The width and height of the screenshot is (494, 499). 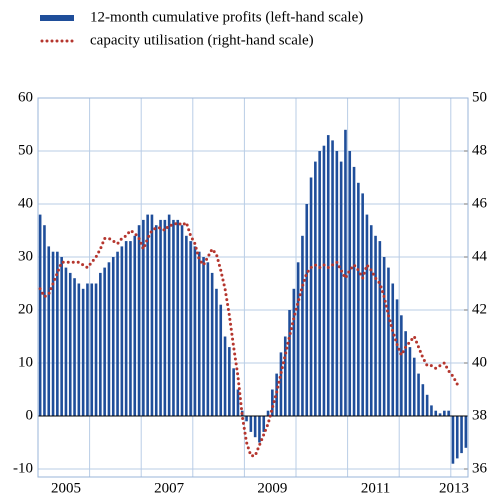 I want to click on y-tick-label: 40, so click(x=25, y=203).